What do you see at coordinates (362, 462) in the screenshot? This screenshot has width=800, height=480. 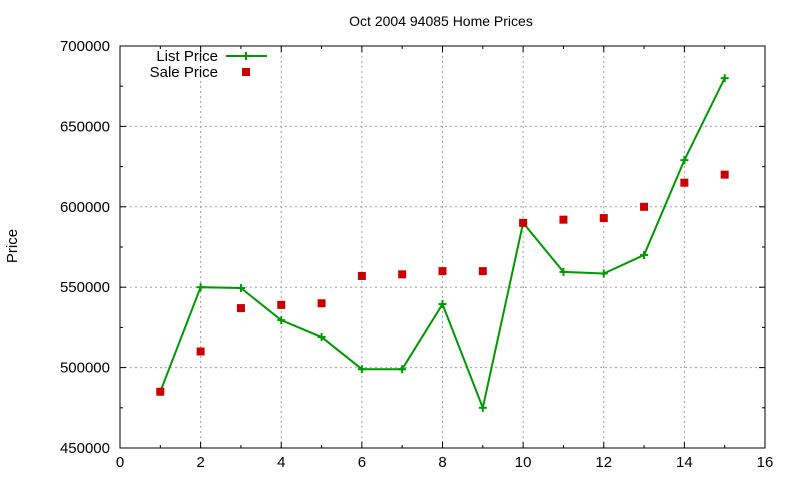 I see `x-tick-label: 6` at bounding box center [362, 462].